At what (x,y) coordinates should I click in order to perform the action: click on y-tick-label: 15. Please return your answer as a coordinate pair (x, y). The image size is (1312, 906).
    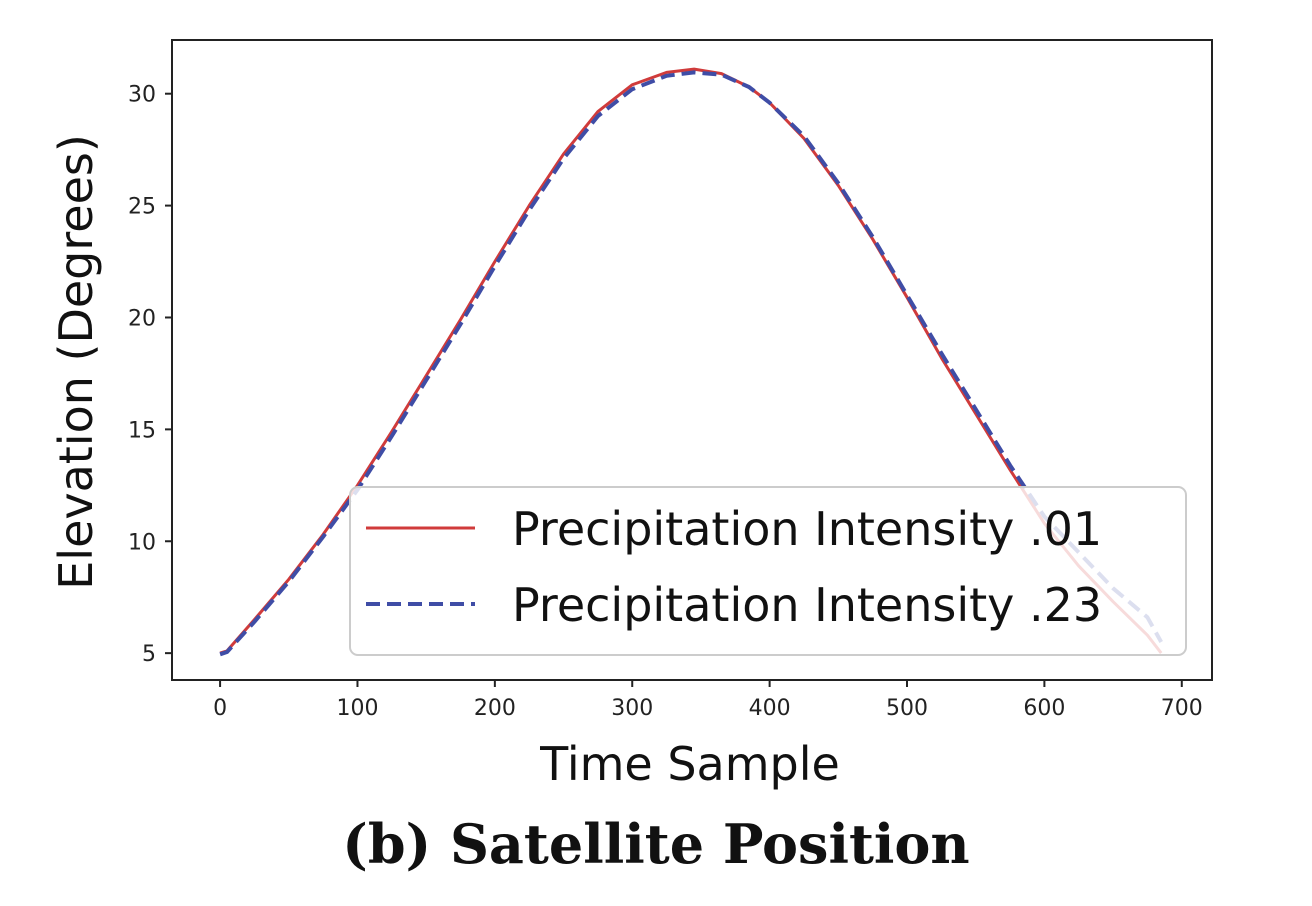
    Looking at the image, I should click on (142, 430).